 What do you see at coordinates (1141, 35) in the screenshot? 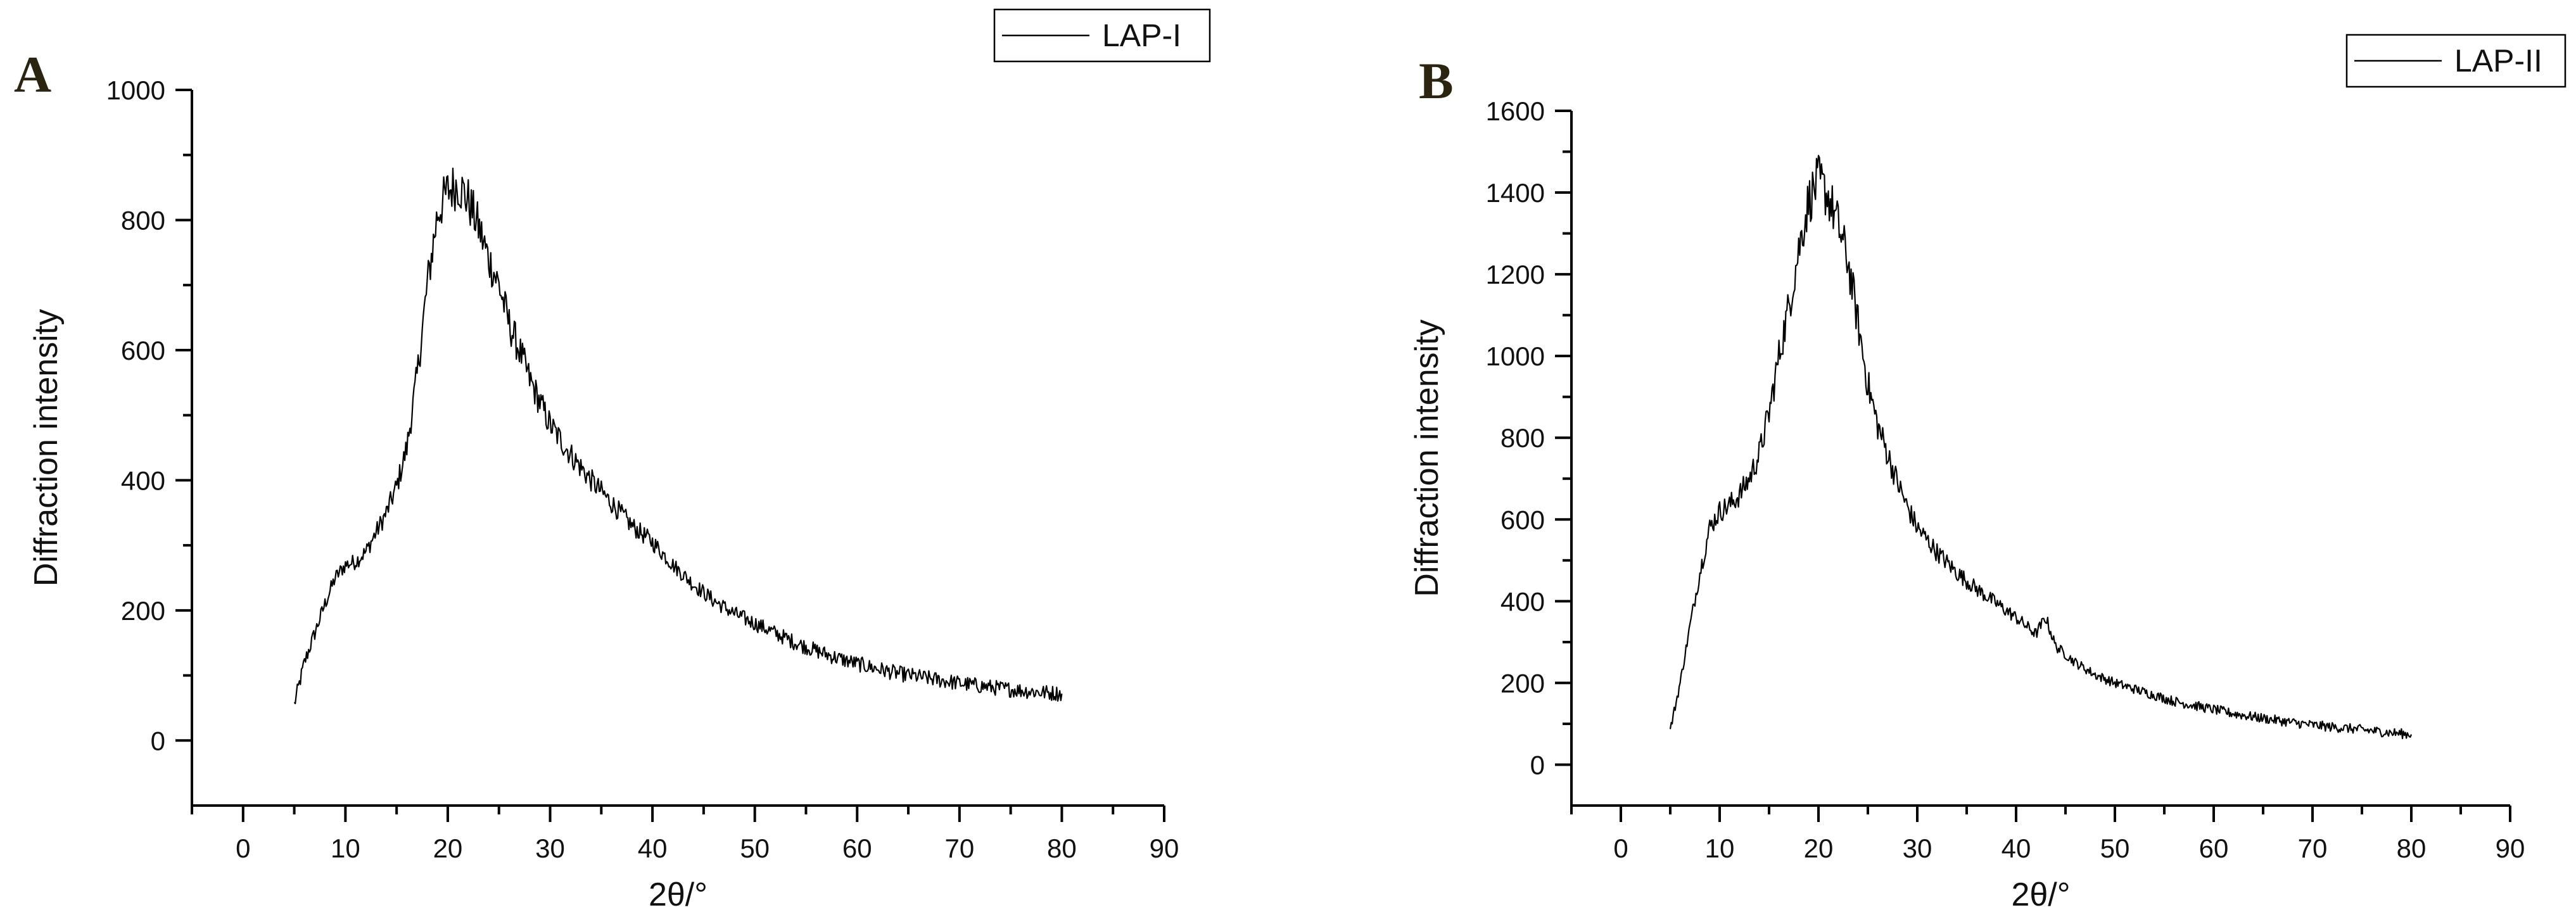
I see `legend-label: LAP-I` at bounding box center [1141, 35].